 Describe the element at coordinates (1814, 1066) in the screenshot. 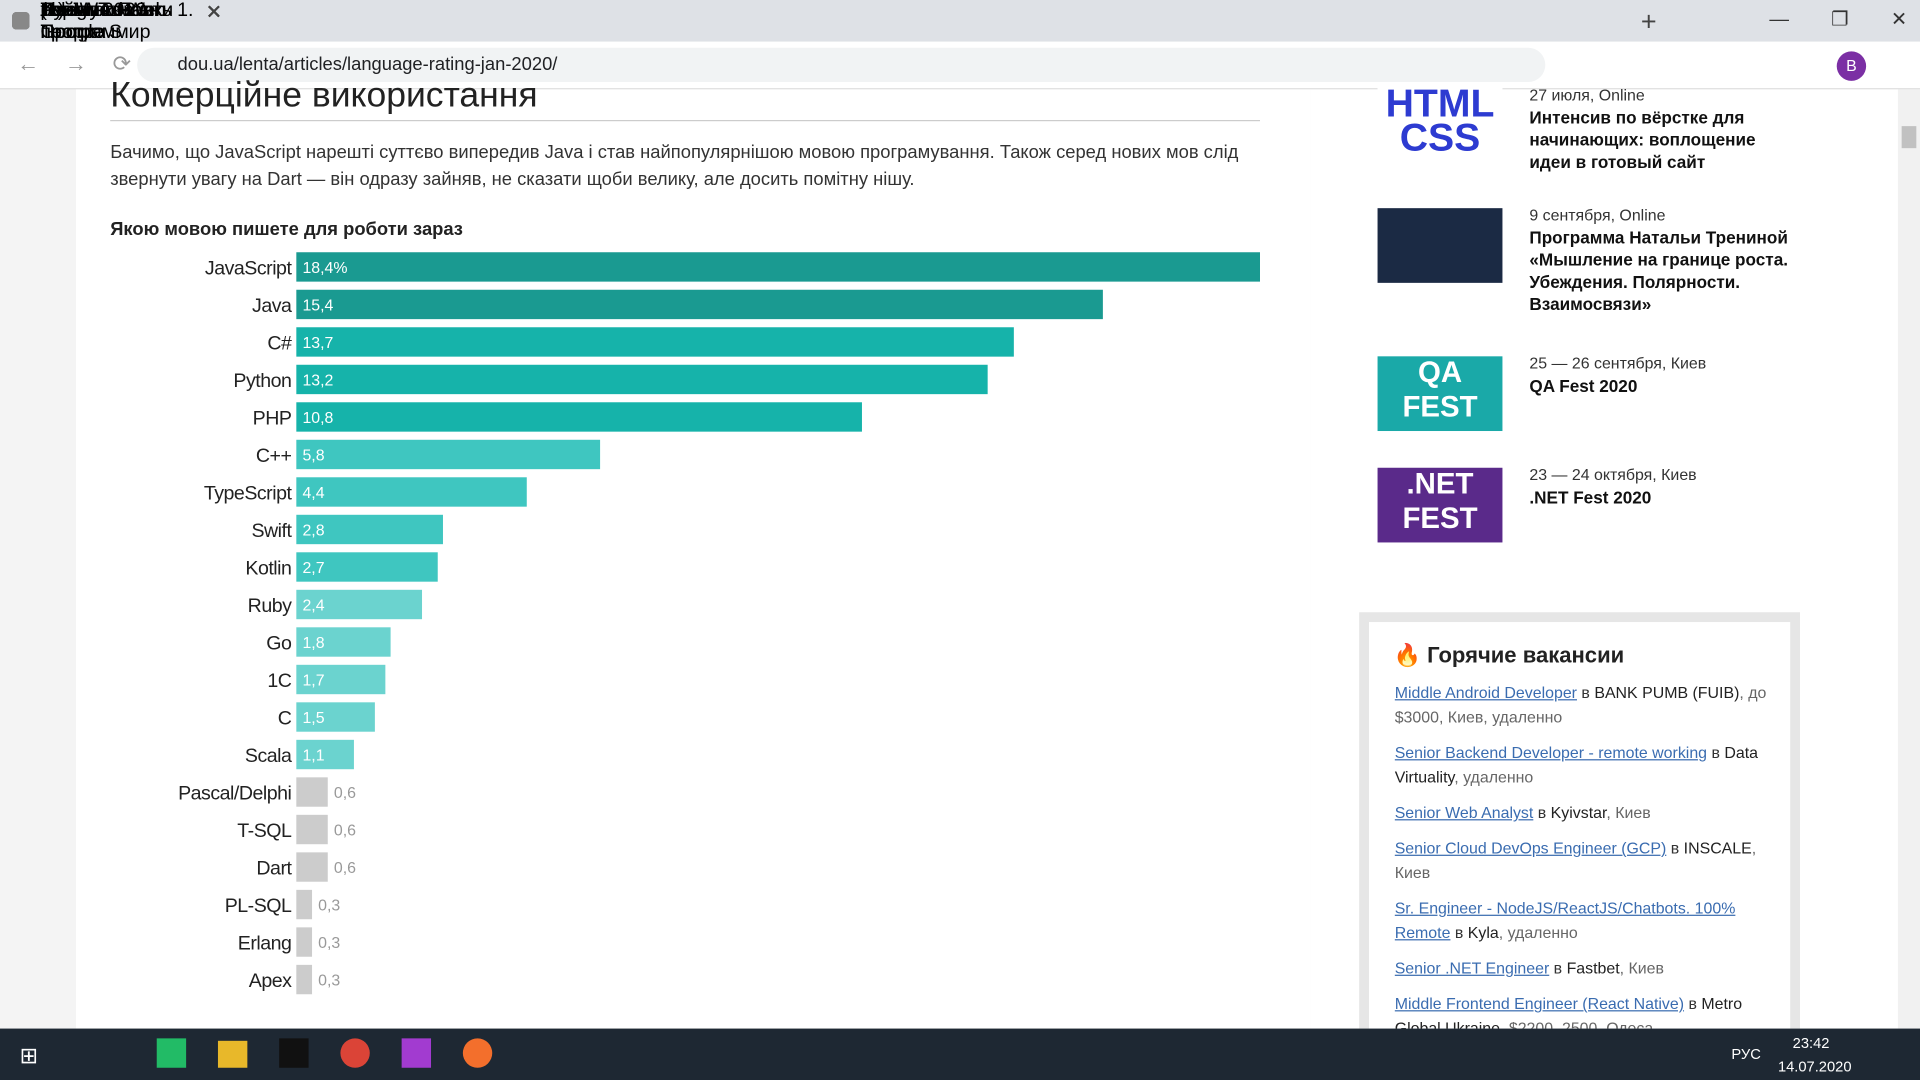

I see `clock-date: 14.07.2020` at that location.